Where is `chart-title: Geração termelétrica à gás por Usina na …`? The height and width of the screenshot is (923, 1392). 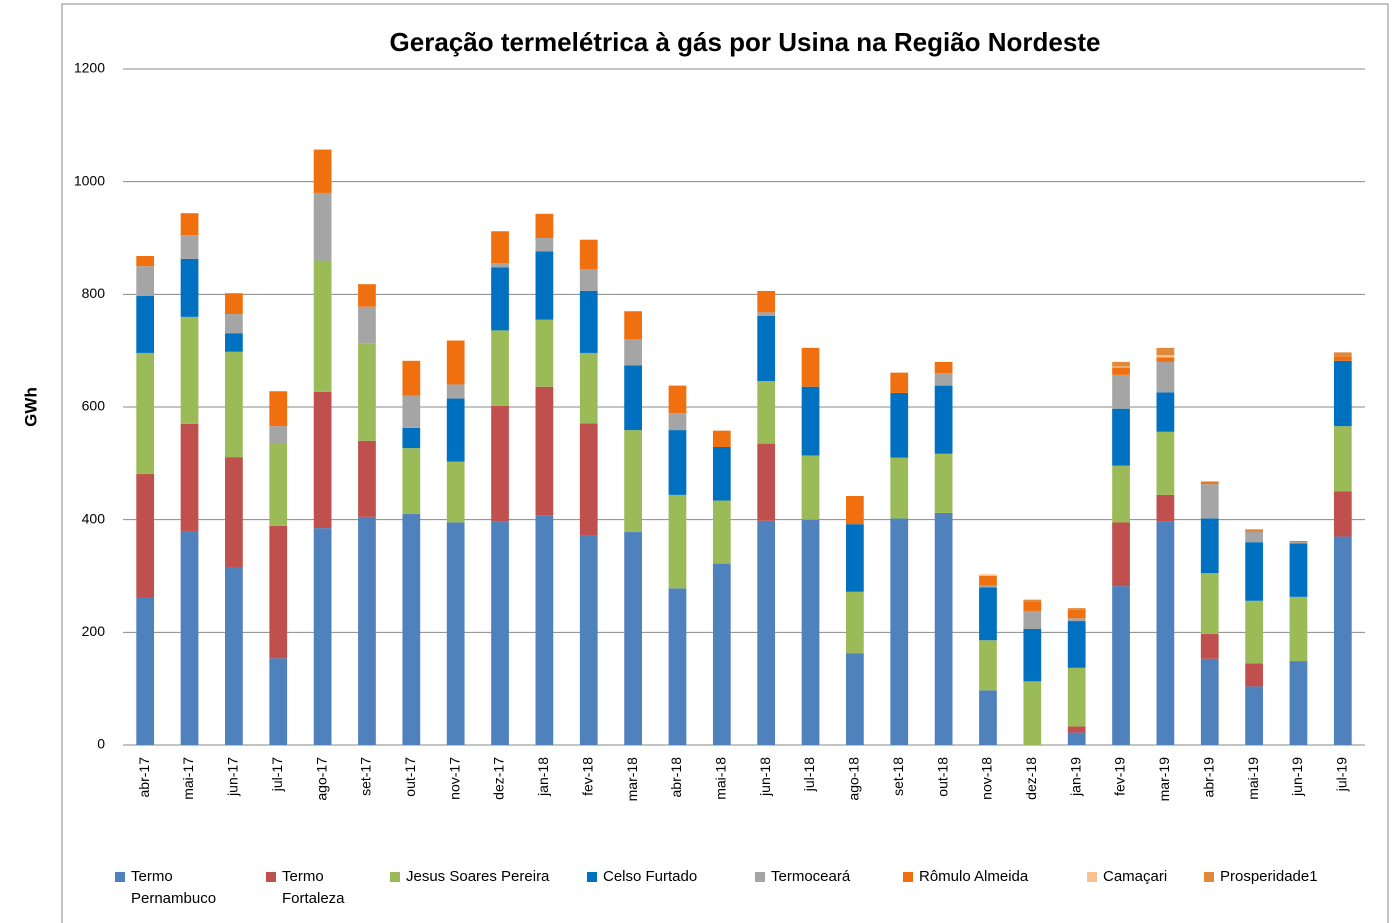 chart-title: Geração termelétrica à gás por Usina na … is located at coordinates (745, 42).